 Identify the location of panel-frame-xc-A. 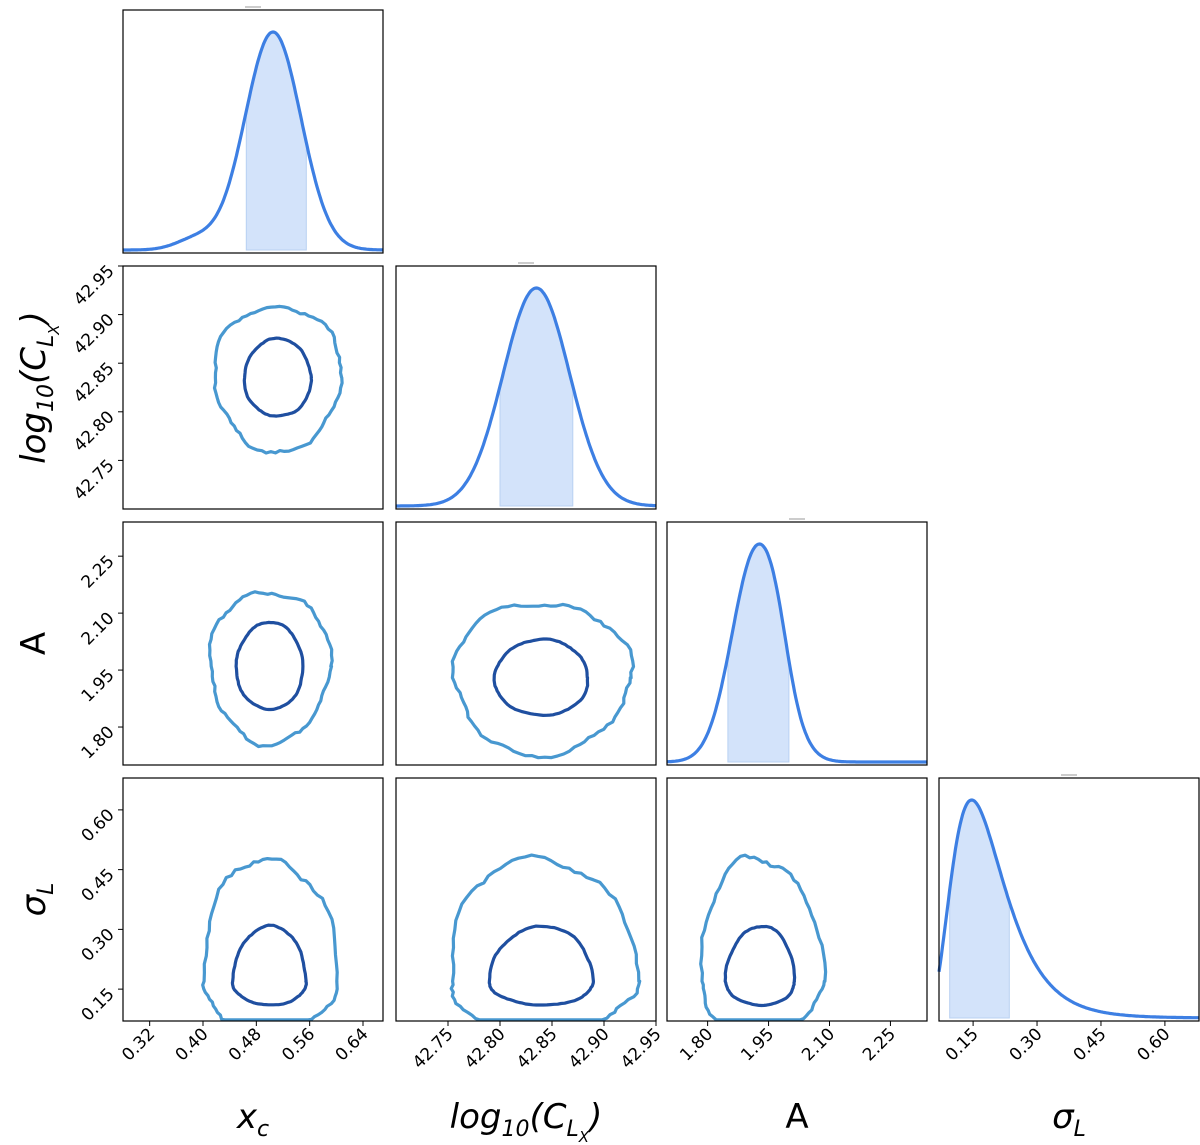
(253, 643).